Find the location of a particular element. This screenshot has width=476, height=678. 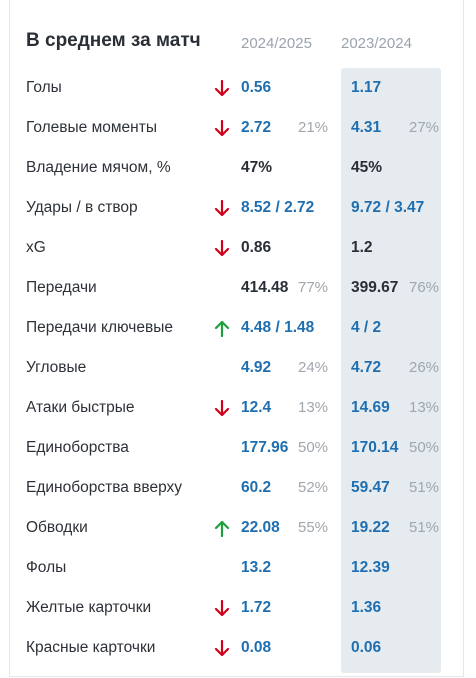

current-value-main: 0.86 is located at coordinates (256, 247).